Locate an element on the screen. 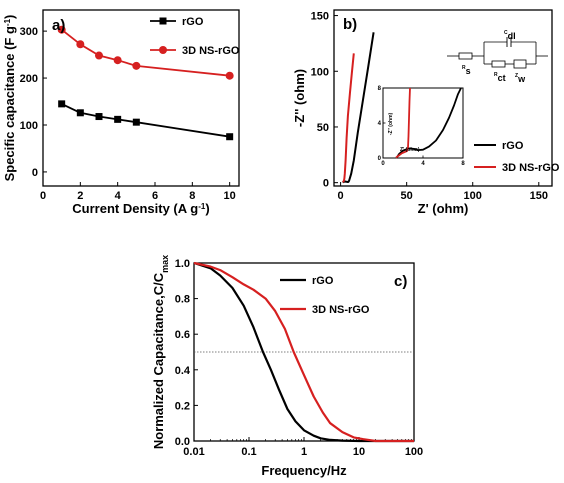 The image size is (564, 483). panel-b-legend-label: 3D NS-rGO is located at coordinates (531, 168).